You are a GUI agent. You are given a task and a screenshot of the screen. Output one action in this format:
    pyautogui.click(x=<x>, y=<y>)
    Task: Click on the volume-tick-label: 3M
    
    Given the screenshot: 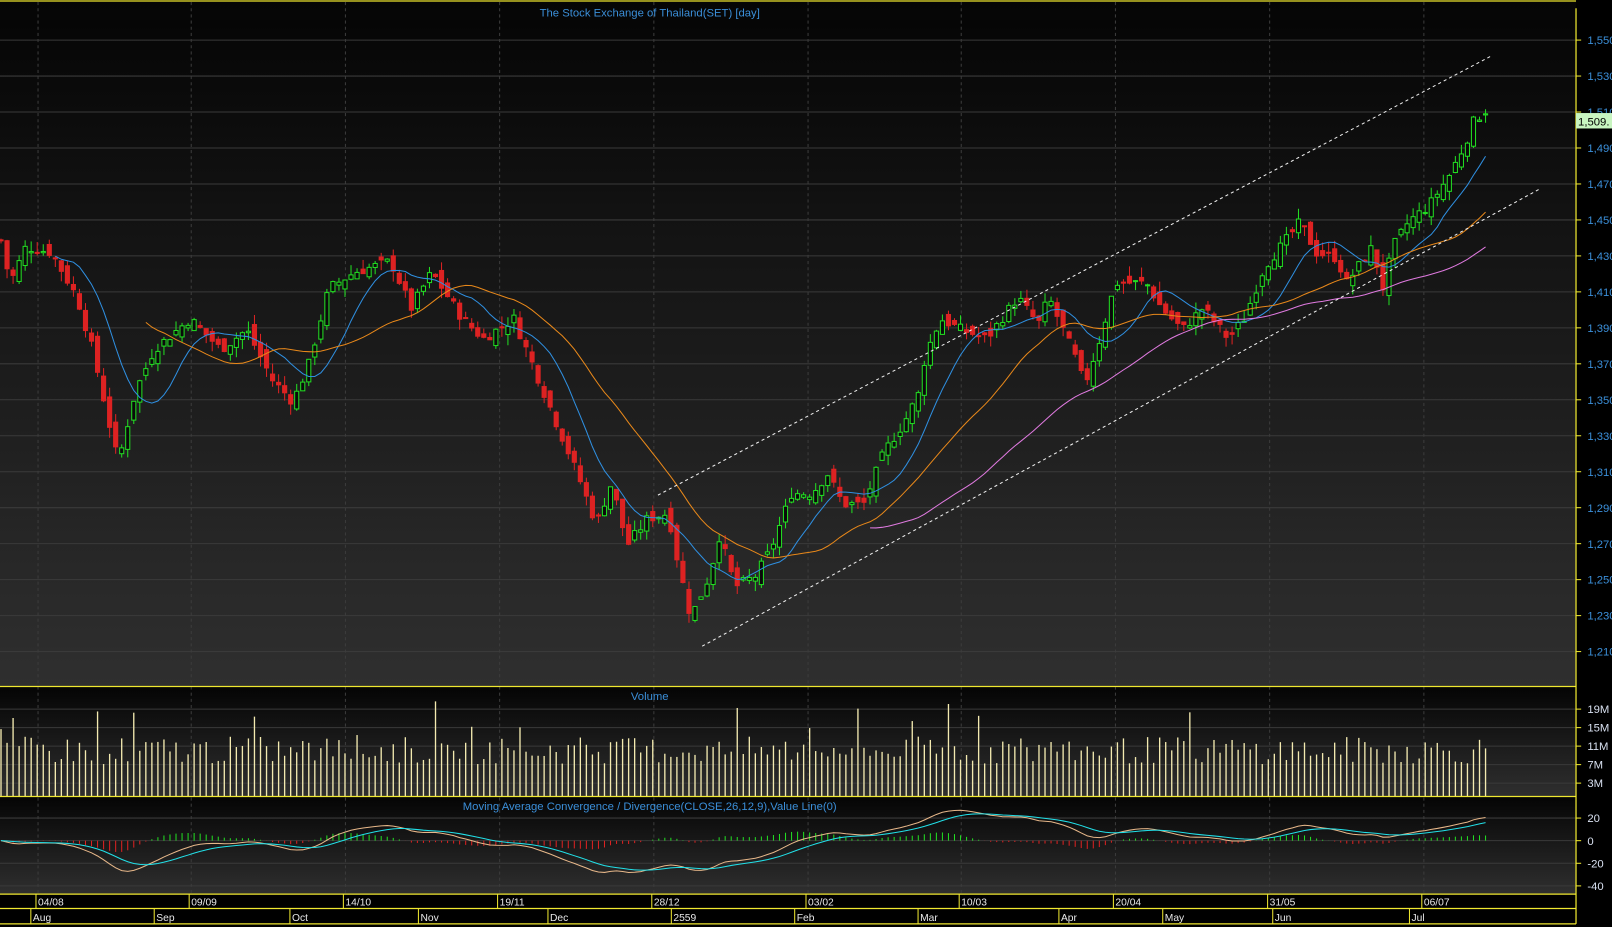 What is the action you would take?
    pyautogui.click(x=1595, y=784)
    